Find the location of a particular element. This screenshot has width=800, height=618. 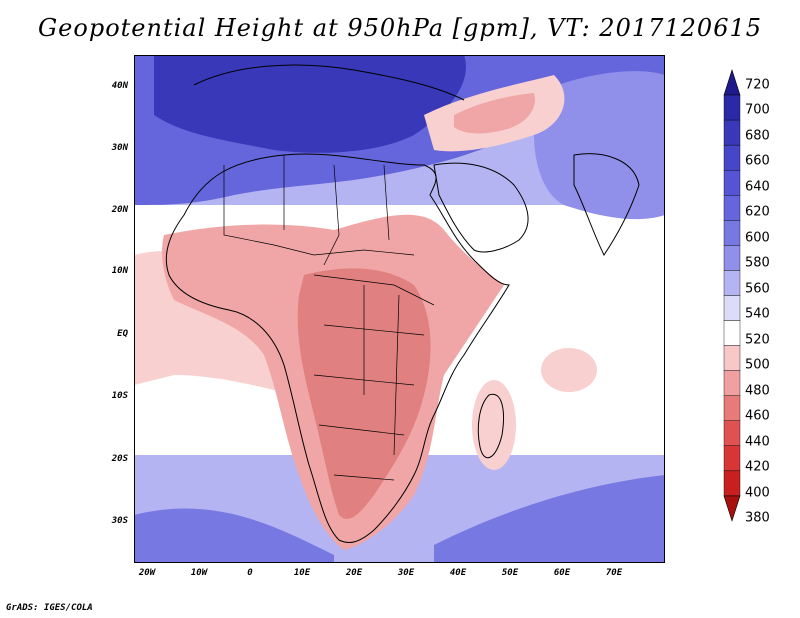

lon-label: 20E is located at coordinates (354, 573).